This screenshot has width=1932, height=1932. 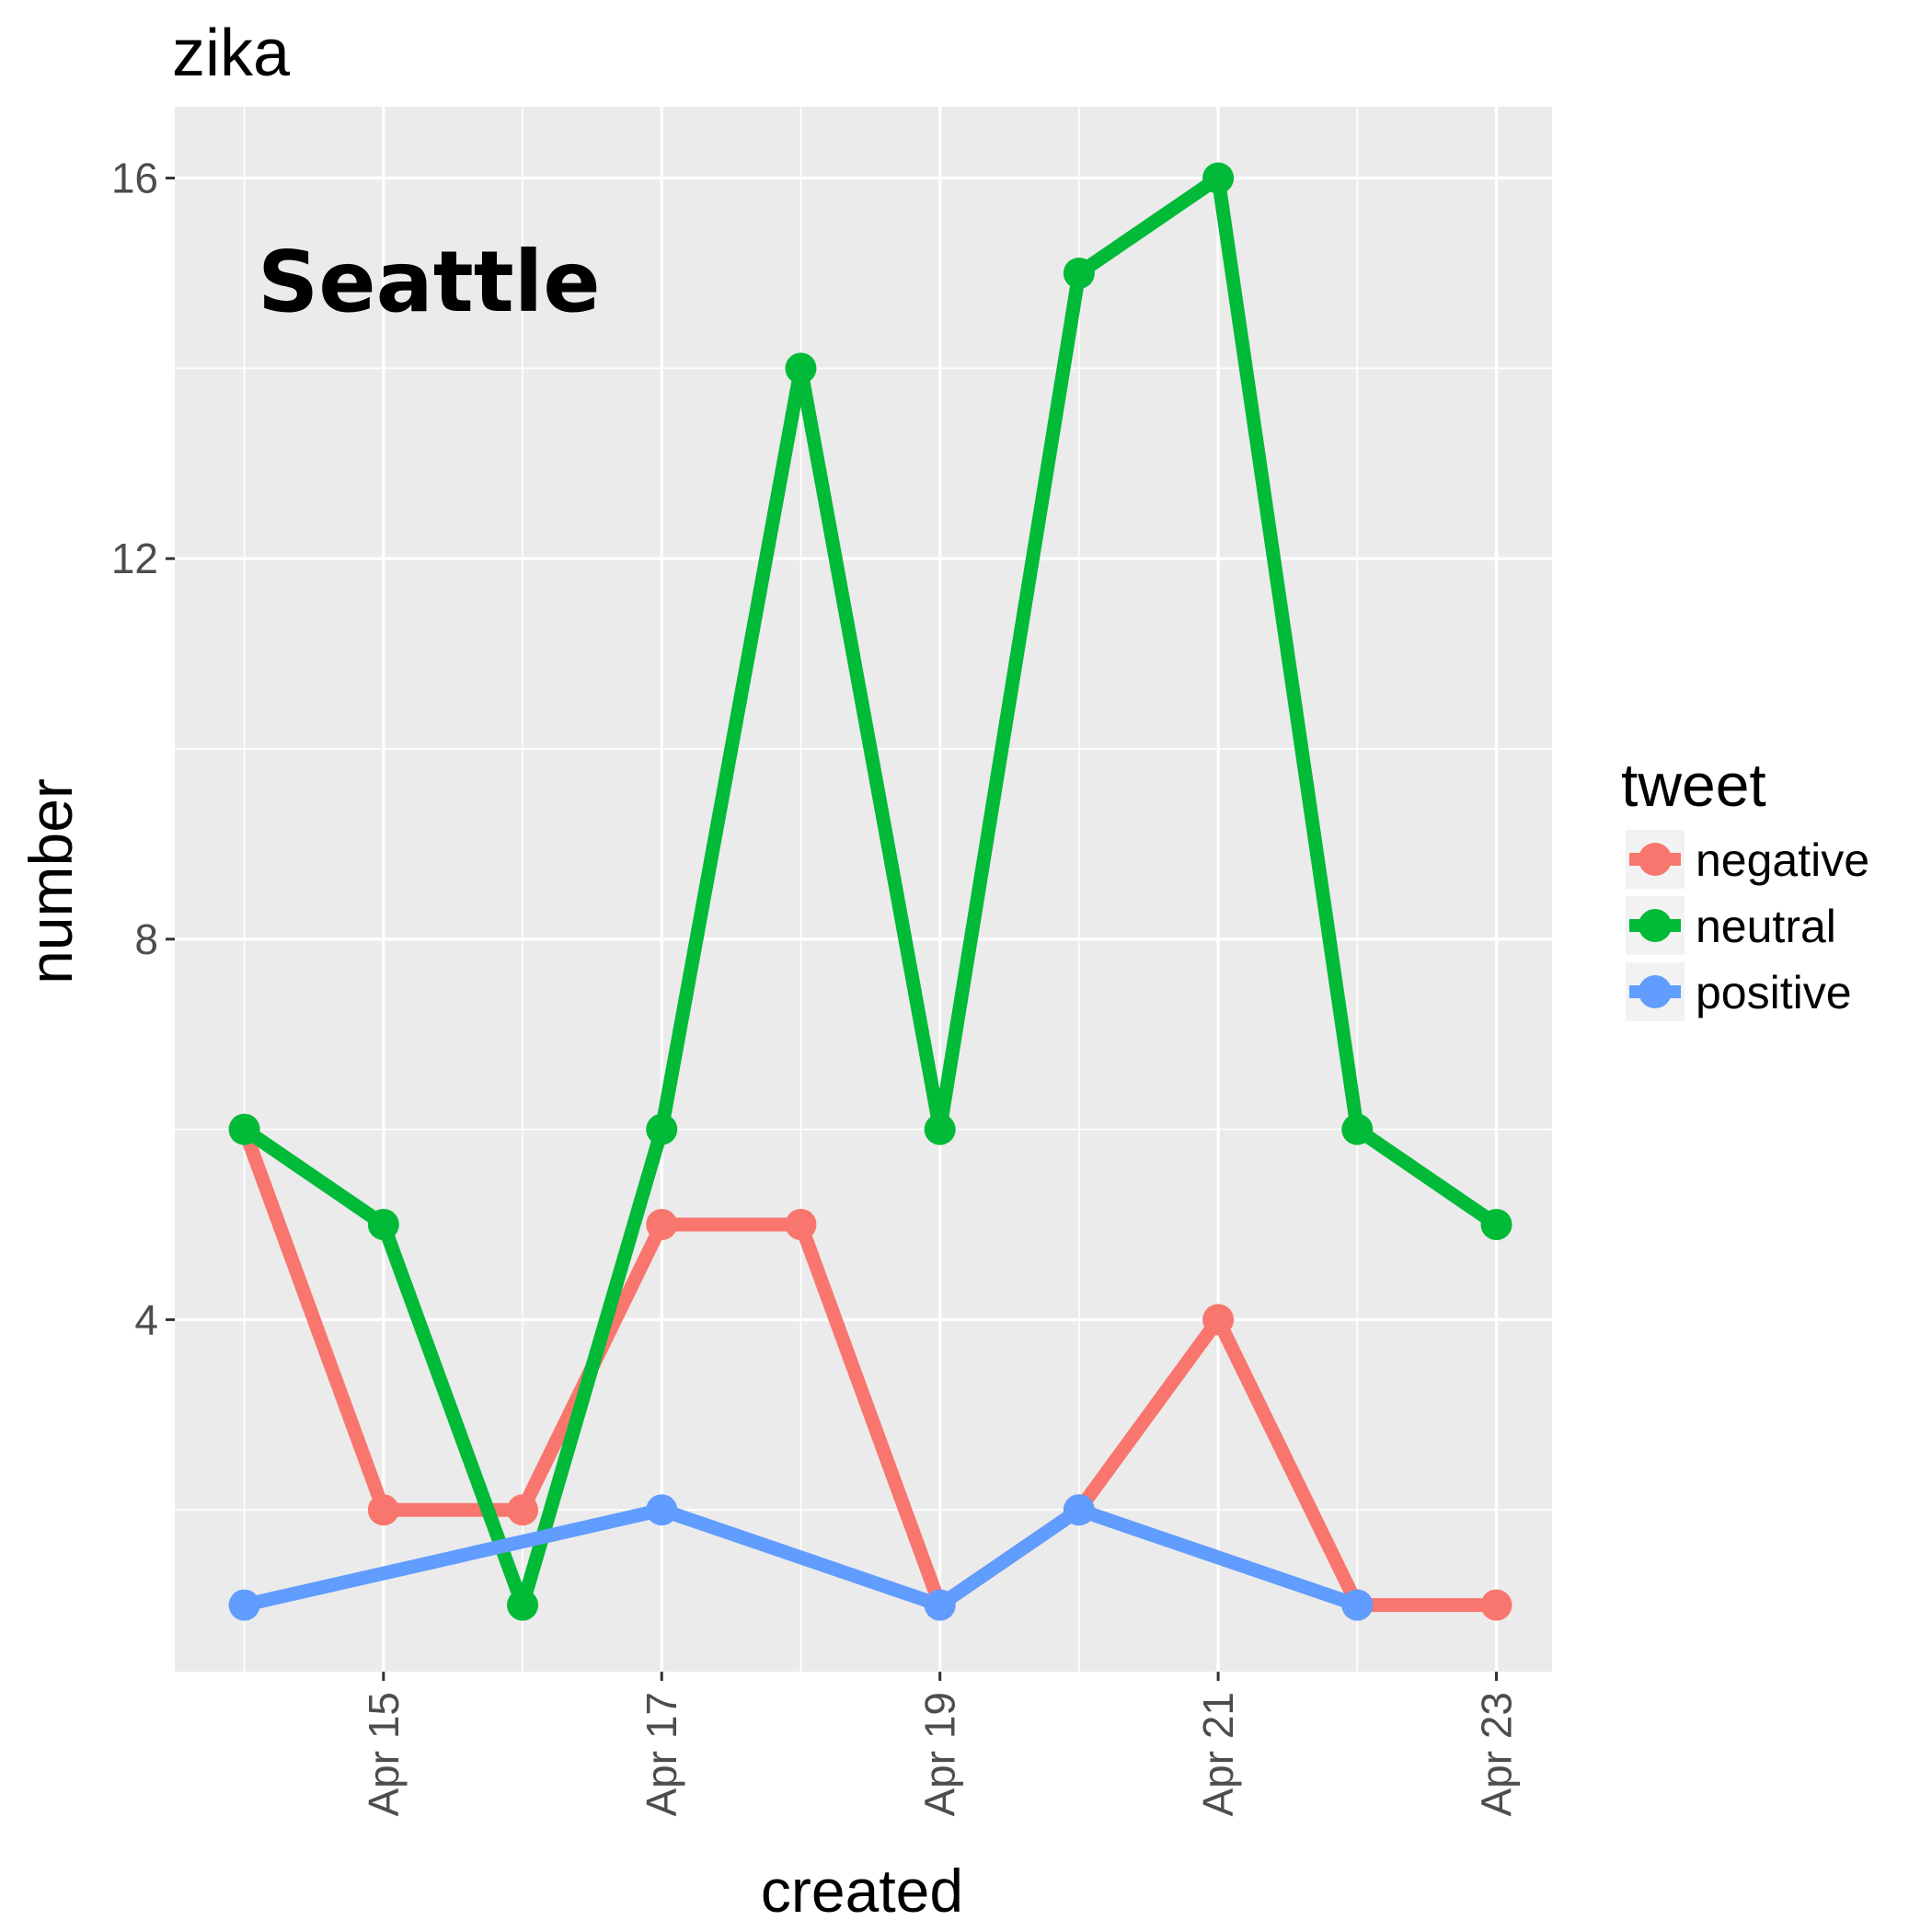 I want to click on legend-item-neutral: neutral, so click(x=1731, y=925).